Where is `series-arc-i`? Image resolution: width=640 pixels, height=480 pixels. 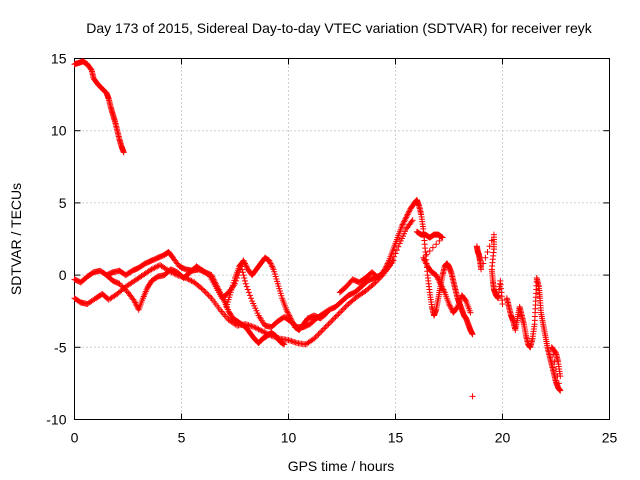 series-arc-i is located at coordinates (533, 334).